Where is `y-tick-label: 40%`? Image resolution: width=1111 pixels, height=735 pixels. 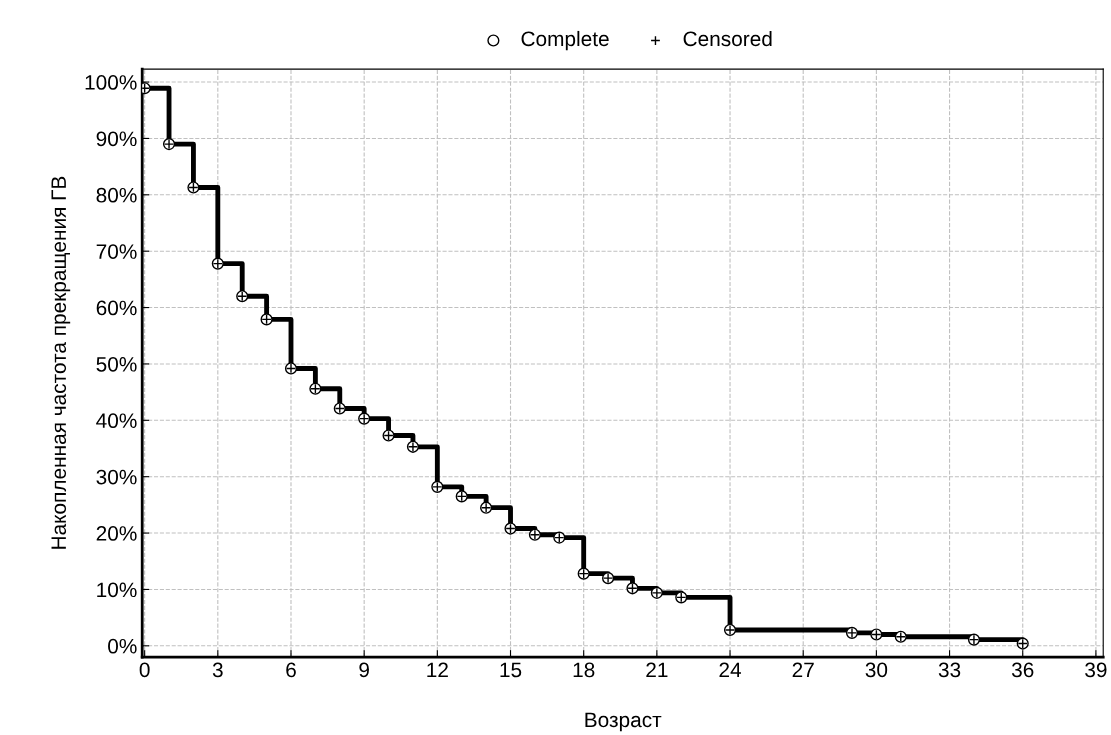
y-tick-label: 40% is located at coordinates (116, 421).